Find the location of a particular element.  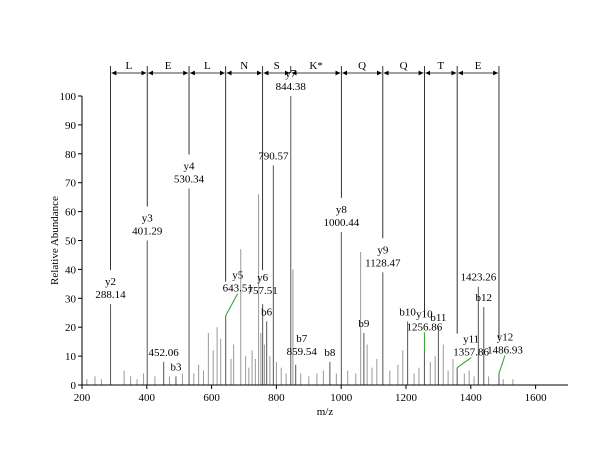

ion-label: y4 is located at coordinates (190, 166).